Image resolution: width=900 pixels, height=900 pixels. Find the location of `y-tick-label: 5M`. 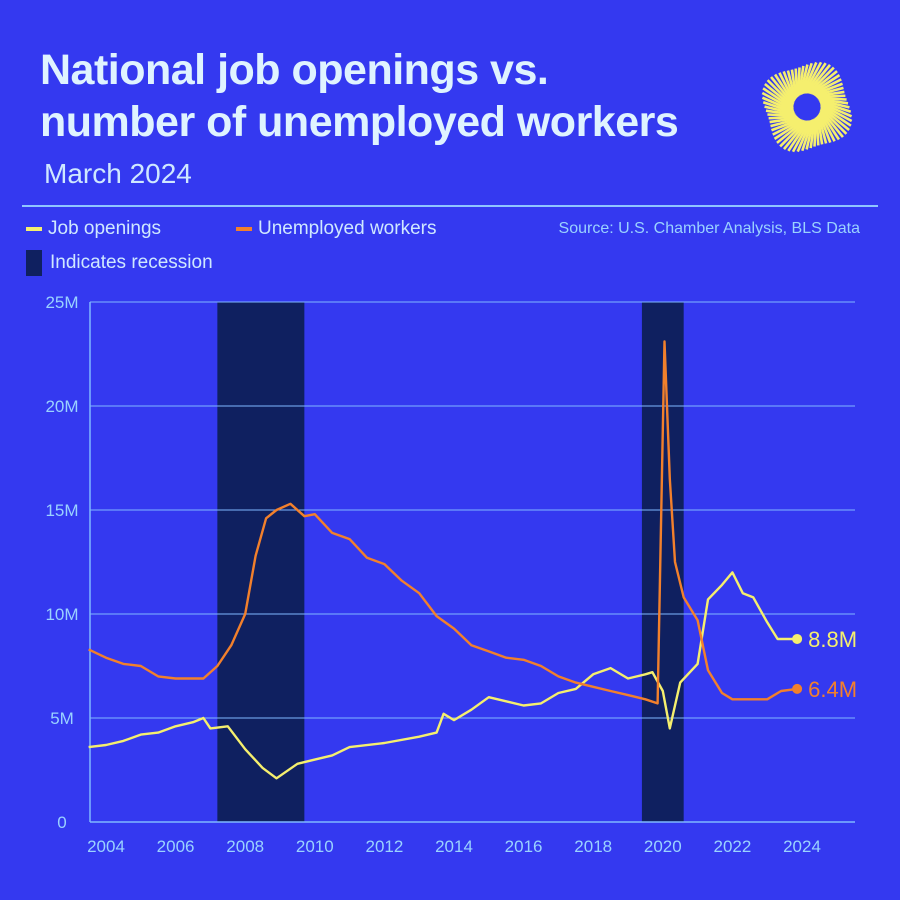

y-tick-label: 5M is located at coordinates (62, 718).